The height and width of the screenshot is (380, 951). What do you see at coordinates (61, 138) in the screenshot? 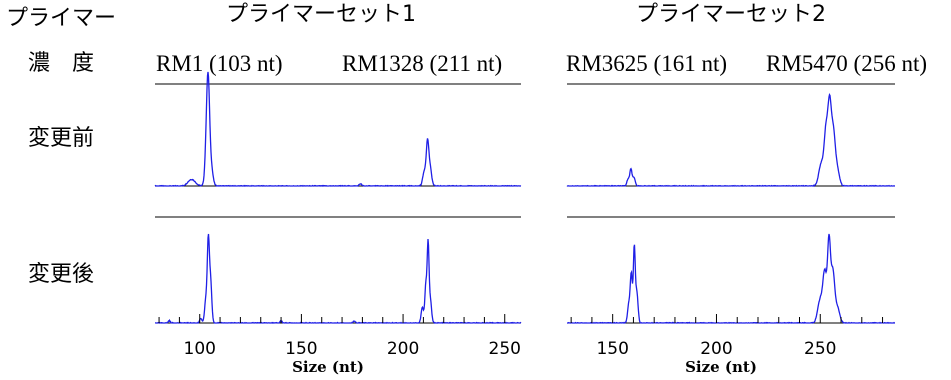
I see `row-label-before: 変更前` at bounding box center [61, 138].